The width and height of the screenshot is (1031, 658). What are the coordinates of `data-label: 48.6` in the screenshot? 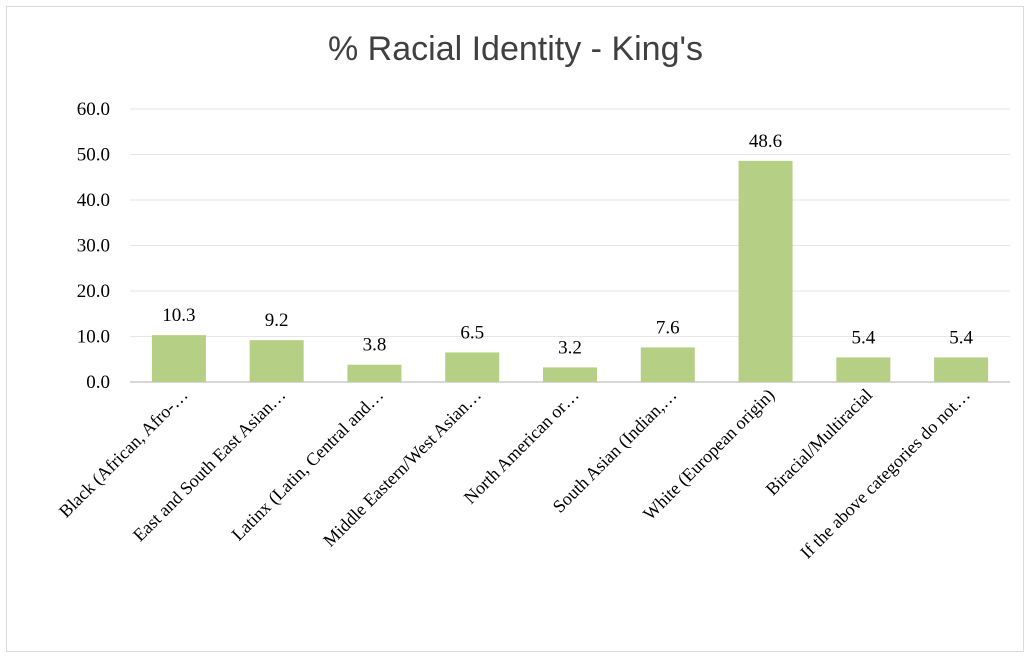 It's located at (765, 141).